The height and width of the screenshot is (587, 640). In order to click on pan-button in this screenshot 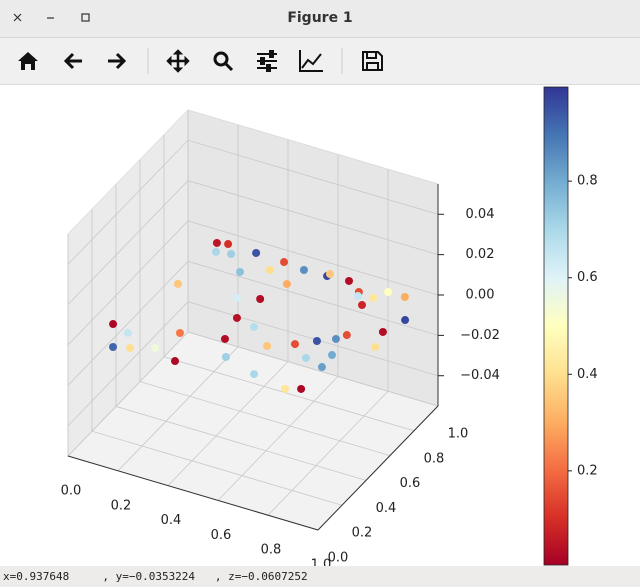, I will do `click(178, 61)`.